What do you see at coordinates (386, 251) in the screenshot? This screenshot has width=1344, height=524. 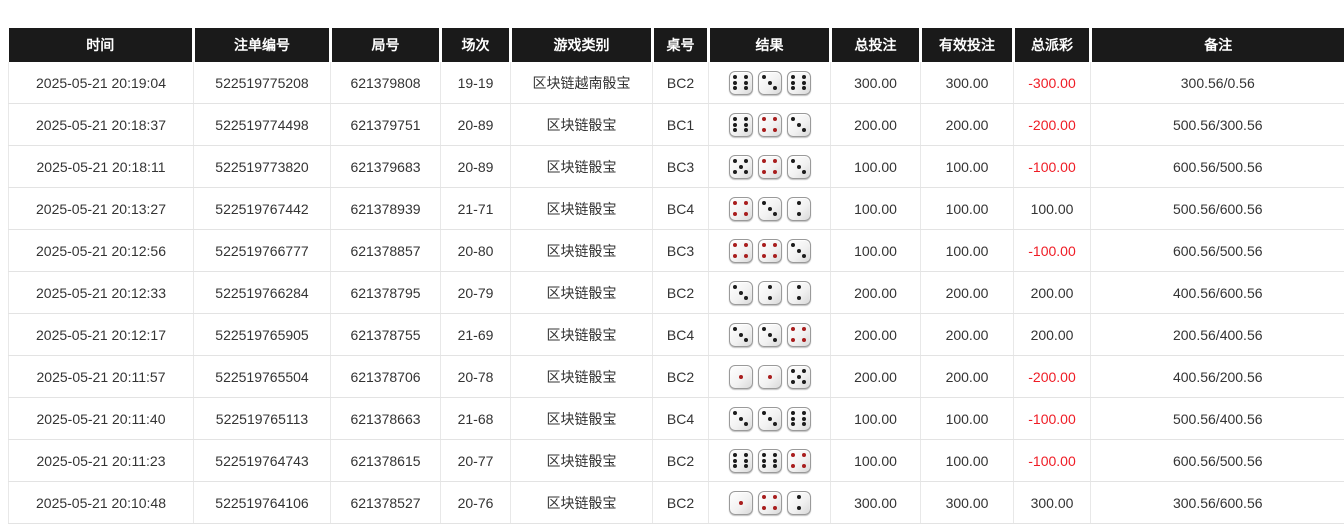 I see `cell-round_id: 621378857` at bounding box center [386, 251].